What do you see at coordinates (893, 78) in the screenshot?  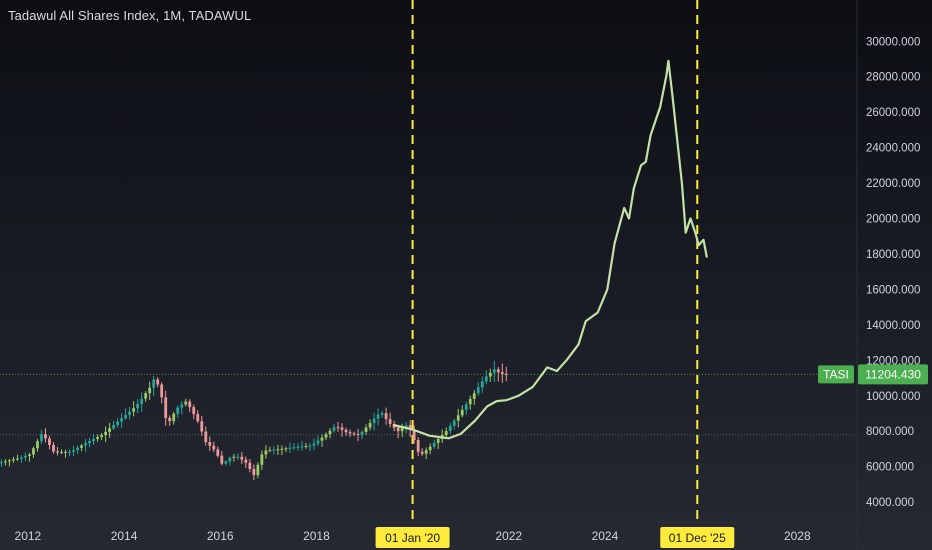 I see `y-tick-label: 28000.000` at bounding box center [893, 78].